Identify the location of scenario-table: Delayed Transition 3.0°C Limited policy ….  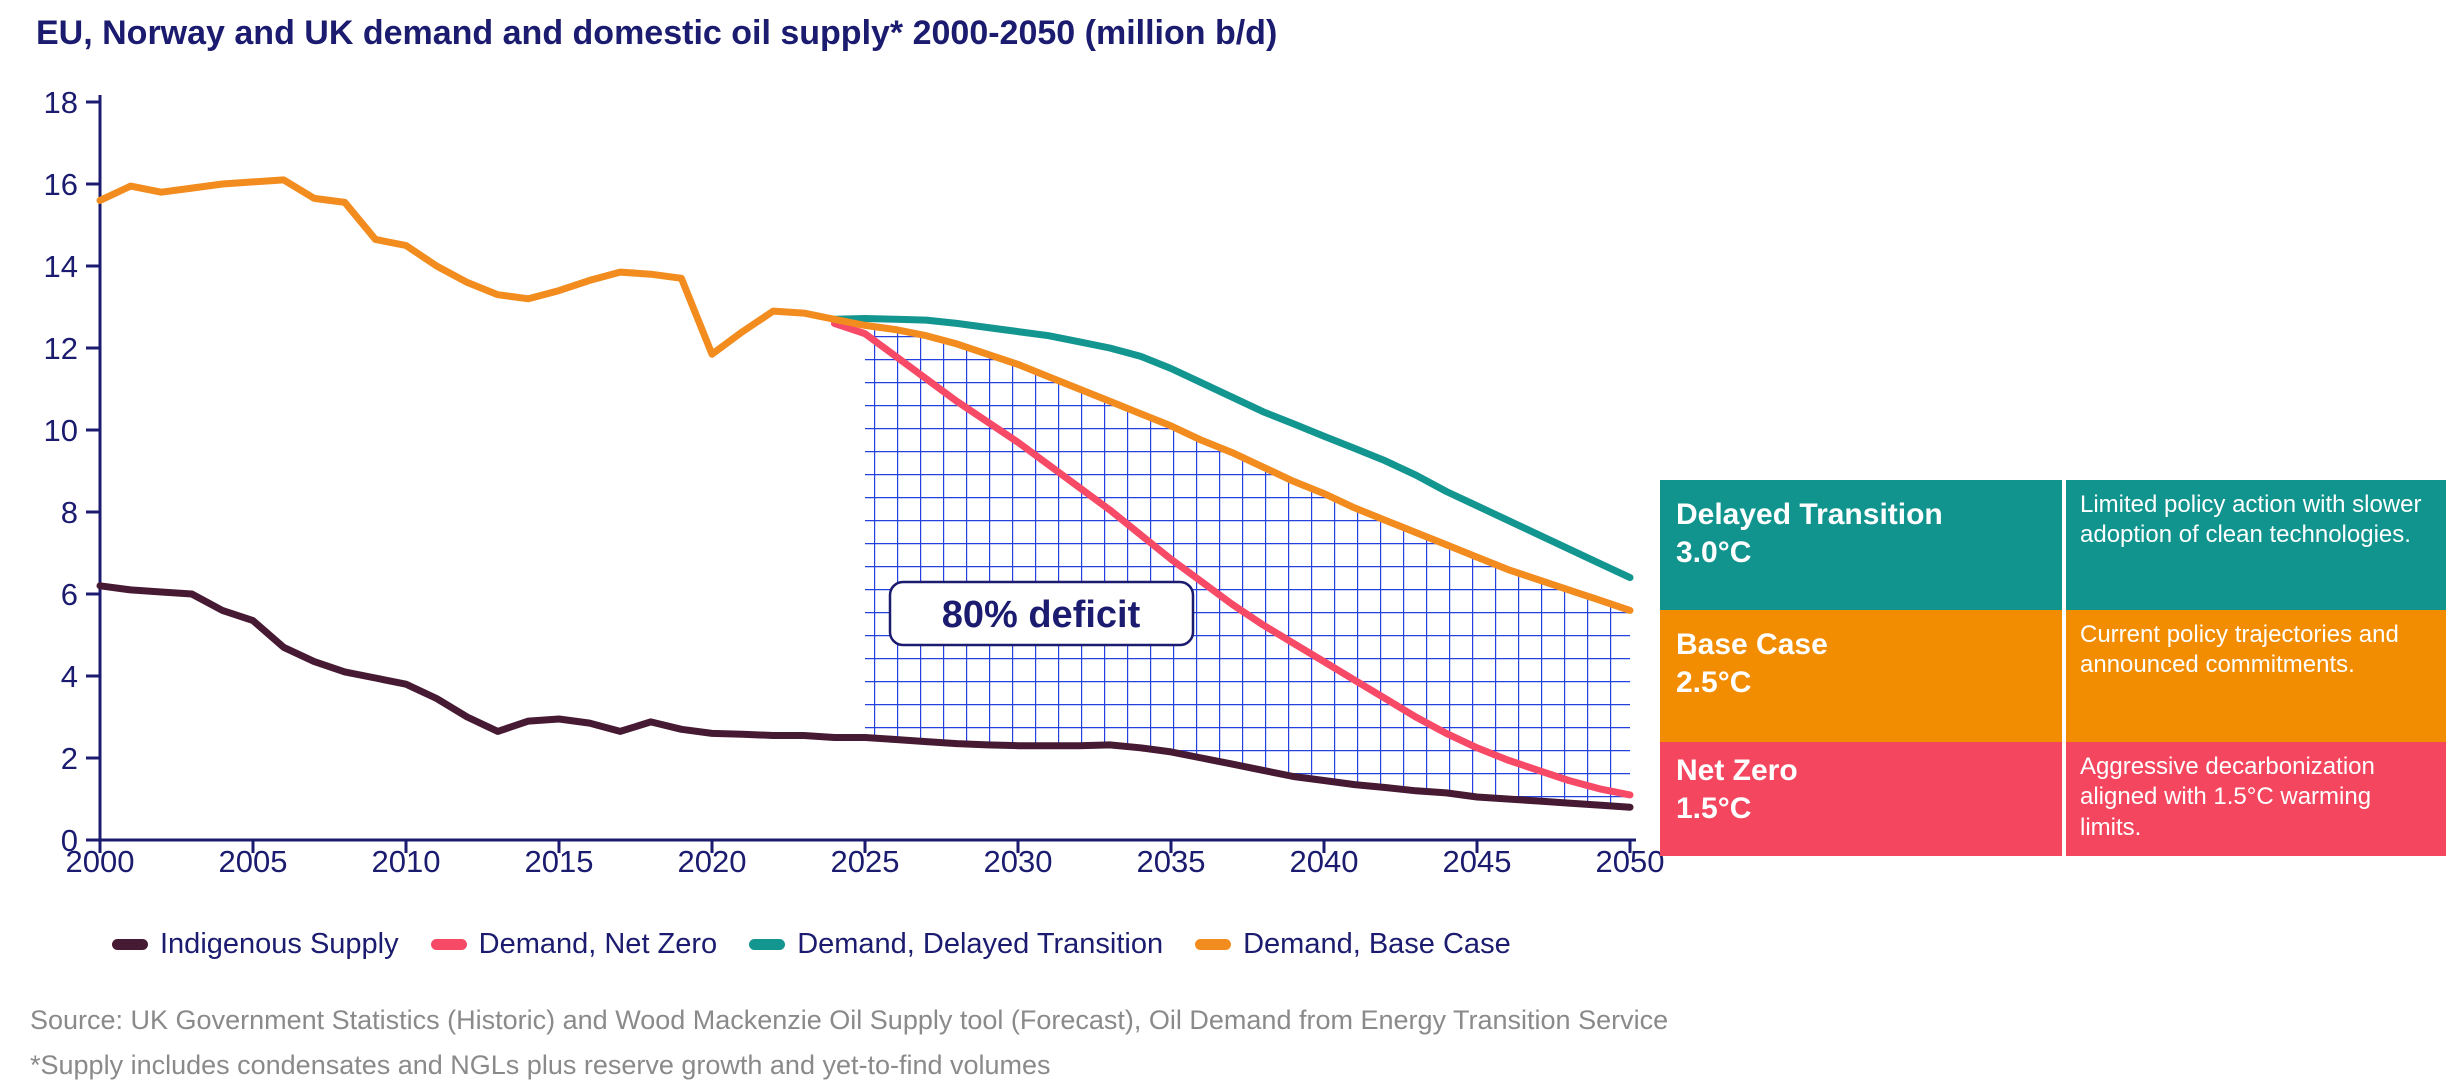
(2053, 668).